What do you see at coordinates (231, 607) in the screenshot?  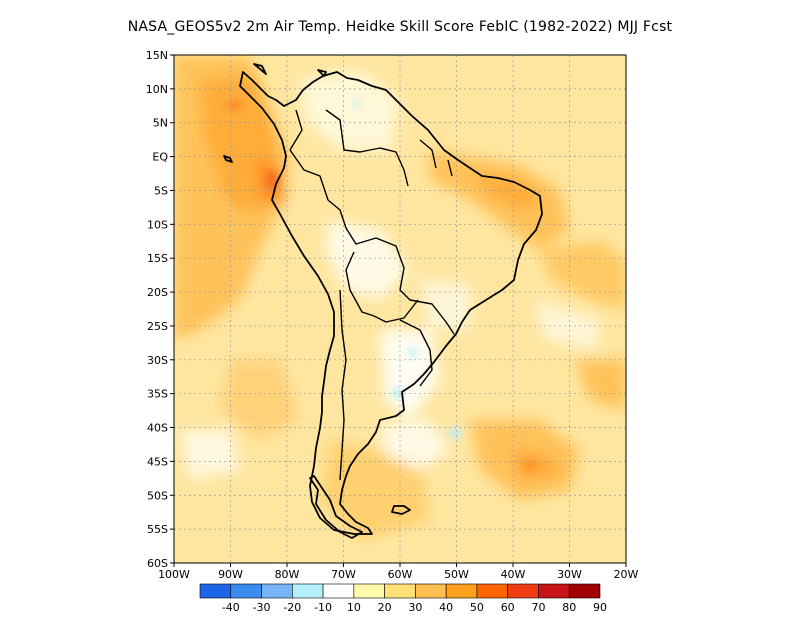 I see `colorbar-label: -40` at bounding box center [231, 607].